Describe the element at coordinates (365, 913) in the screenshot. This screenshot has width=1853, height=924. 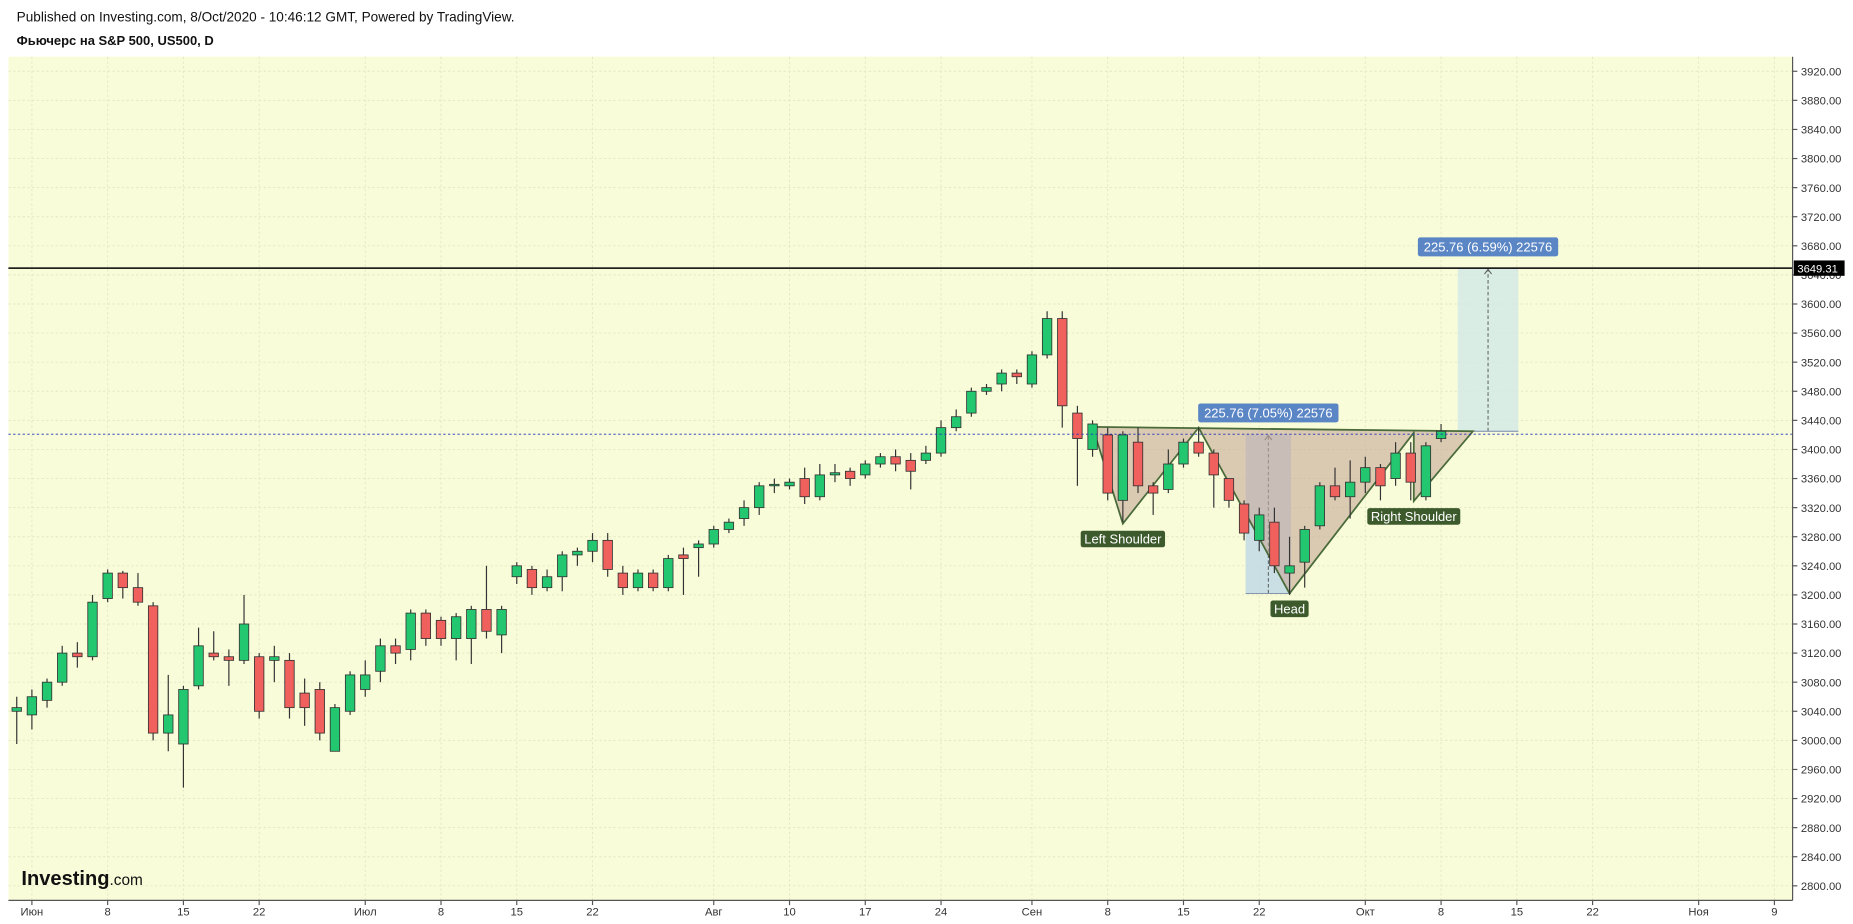
I see `x-tick-label: Июл` at that location.